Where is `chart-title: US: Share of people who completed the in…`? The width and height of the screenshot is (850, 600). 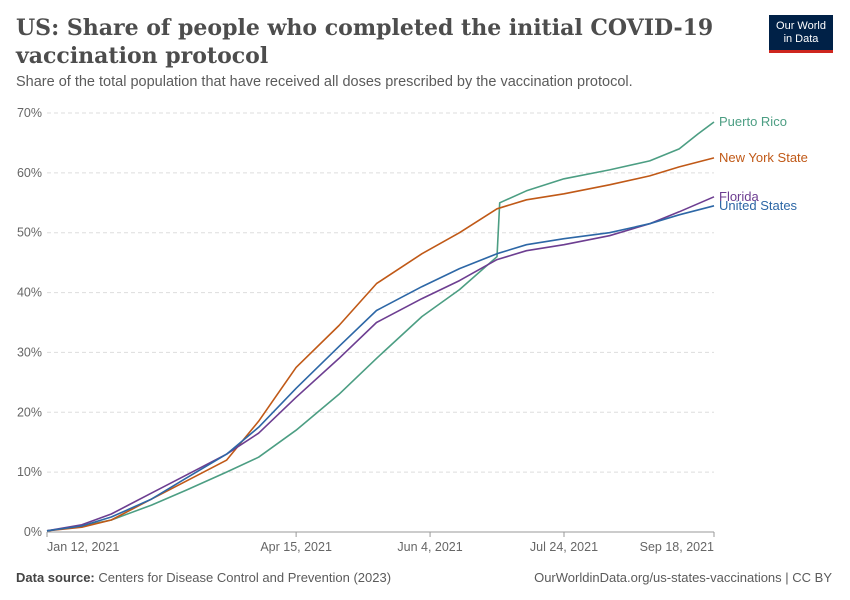 chart-title: US: Share of people who completed the in… is located at coordinates (365, 42).